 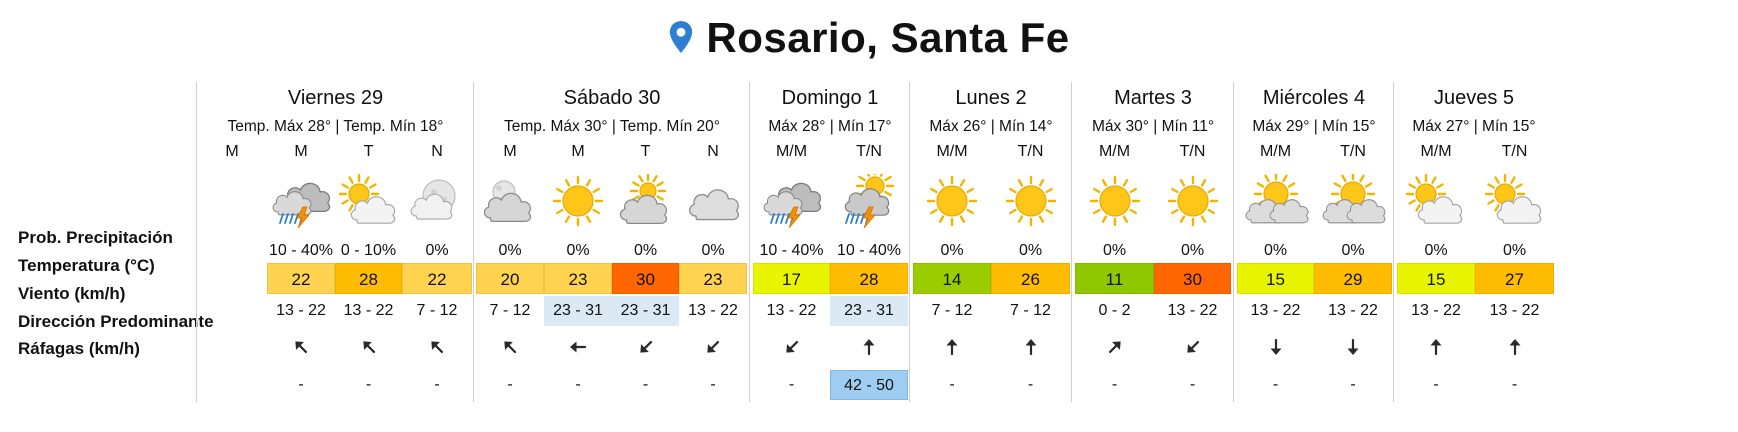 I want to click on period-column: T/N 0% 29 13 - 22 -, so click(x=1353, y=242).